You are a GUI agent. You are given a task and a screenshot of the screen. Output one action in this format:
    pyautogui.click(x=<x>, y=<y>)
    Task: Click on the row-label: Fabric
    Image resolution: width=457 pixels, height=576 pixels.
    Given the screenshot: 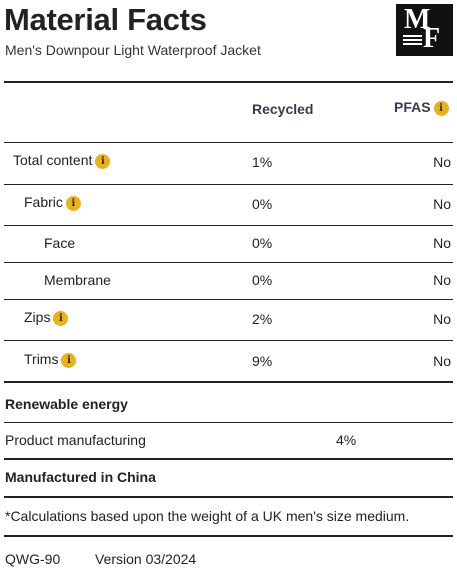 What is the action you would take?
    pyautogui.click(x=43, y=202)
    